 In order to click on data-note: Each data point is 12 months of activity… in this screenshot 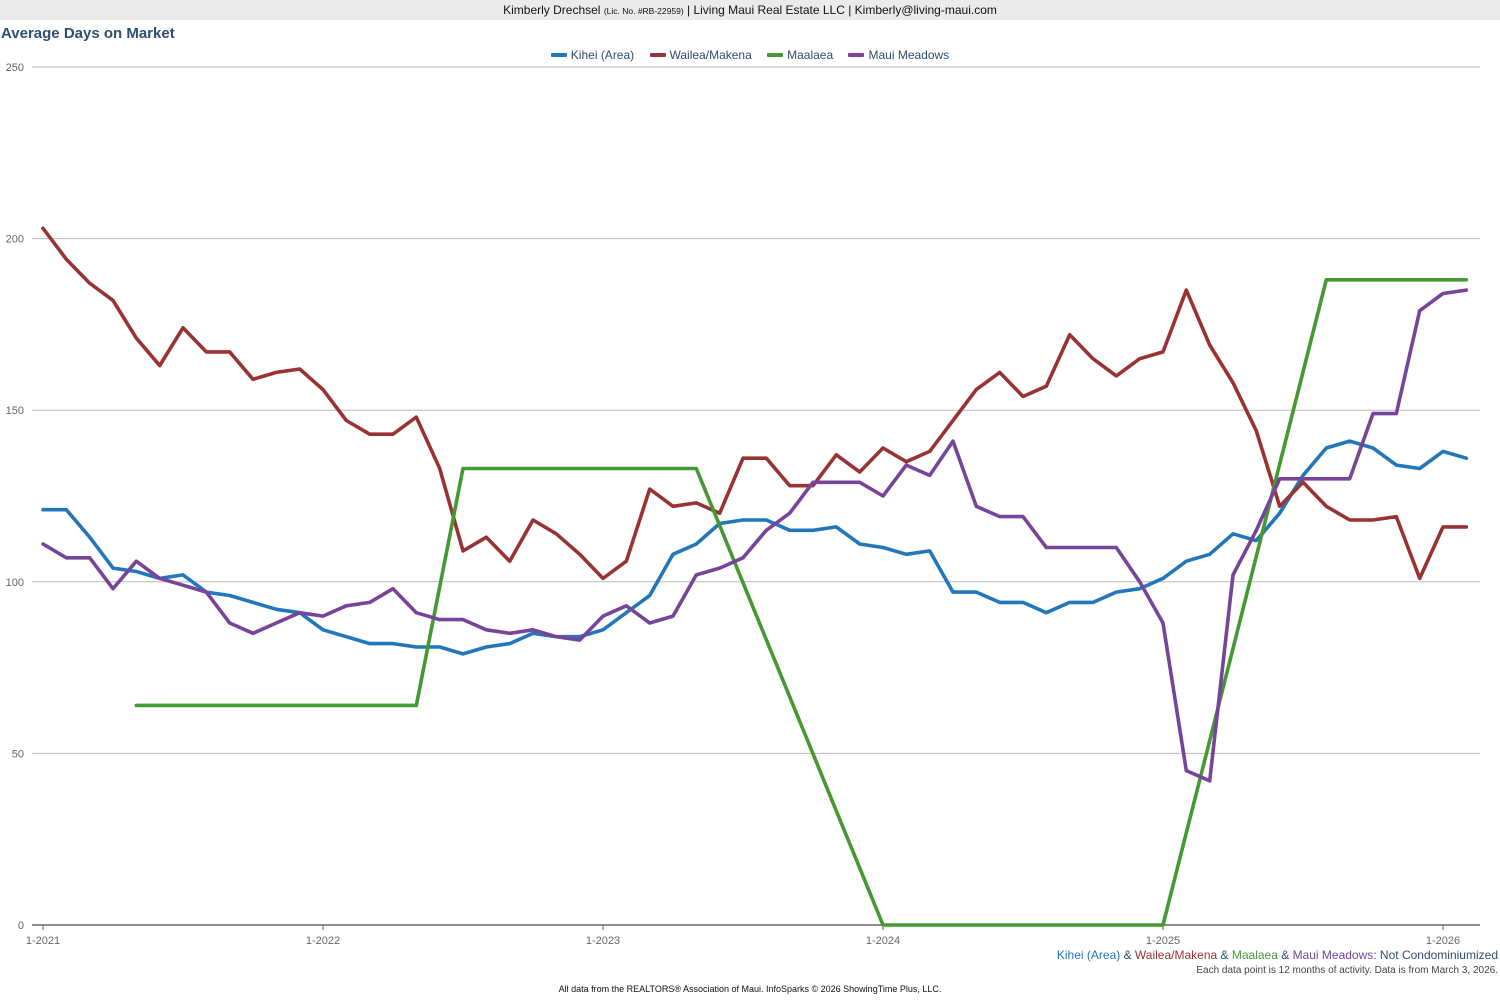, I will do `click(1347, 970)`.